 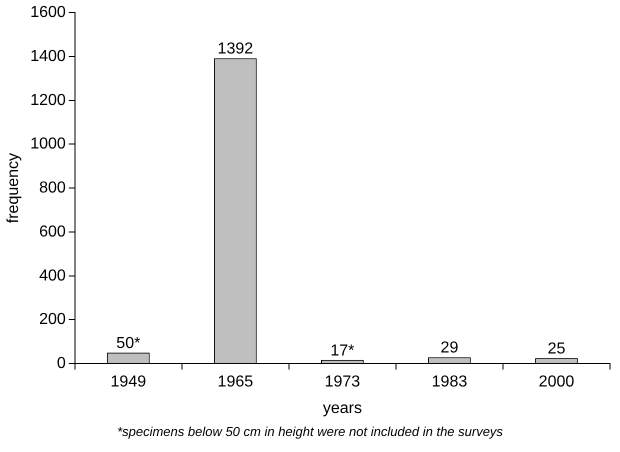 I want to click on y-tick-label: 1200, so click(x=48, y=100).